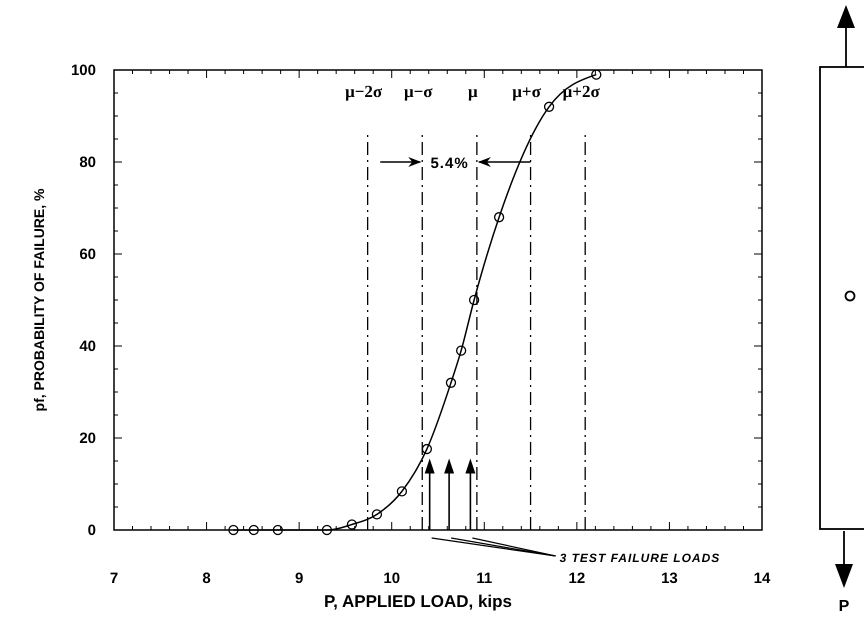 The width and height of the screenshot is (864, 618). What do you see at coordinates (92, 530) in the screenshot?
I see `y-tick-label: 0` at bounding box center [92, 530].